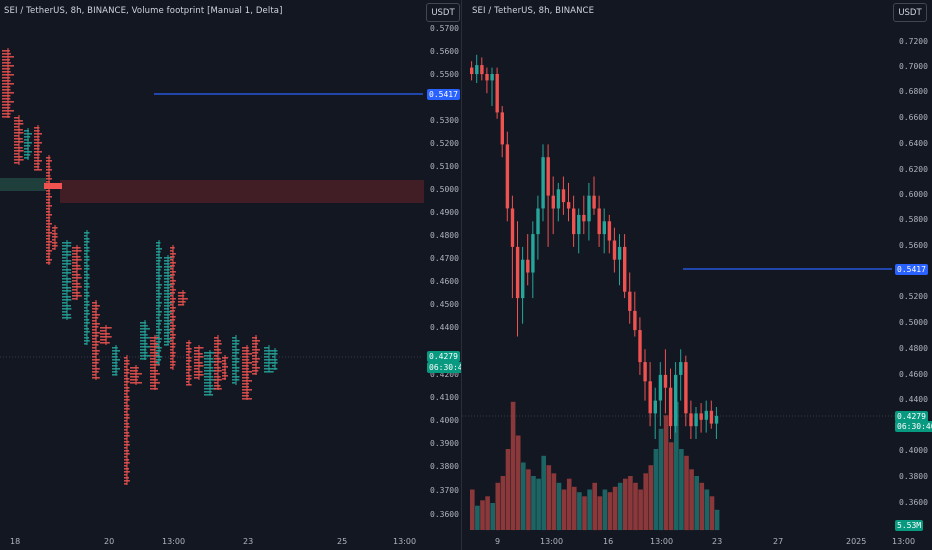 The image size is (932, 550). Describe the element at coordinates (444, 189) in the screenshot. I see `price-tick-label: 0.5000` at that location.